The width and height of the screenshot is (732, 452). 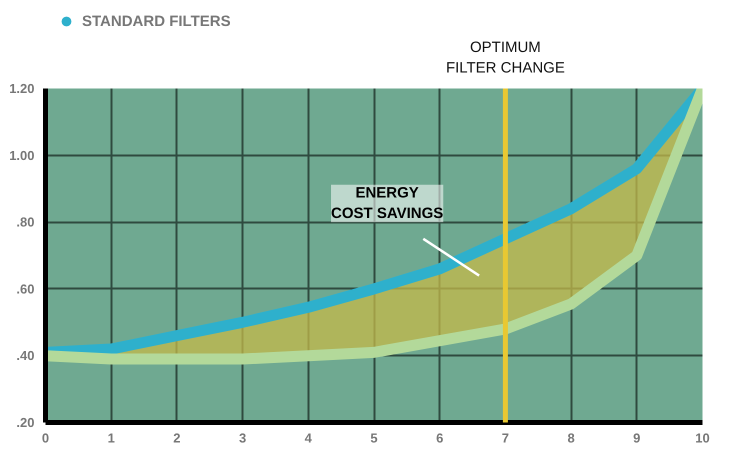 What do you see at coordinates (374, 438) in the screenshot?
I see `x-tick-label: 5` at bounding box center [374, 438].